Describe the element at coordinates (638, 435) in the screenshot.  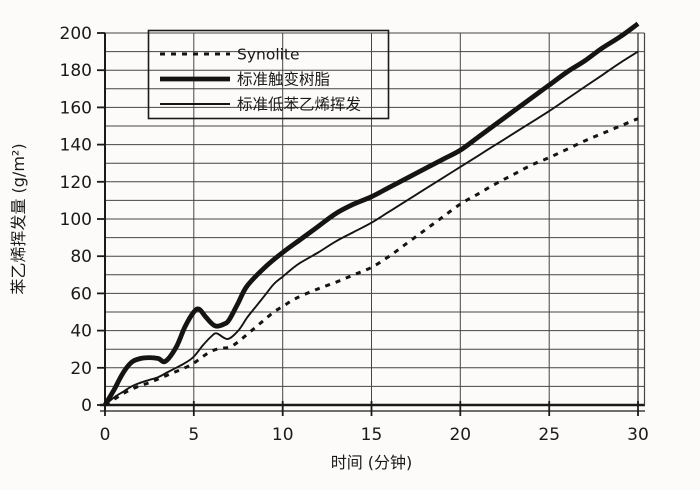
I see `x-tick-label: 30` at that location.